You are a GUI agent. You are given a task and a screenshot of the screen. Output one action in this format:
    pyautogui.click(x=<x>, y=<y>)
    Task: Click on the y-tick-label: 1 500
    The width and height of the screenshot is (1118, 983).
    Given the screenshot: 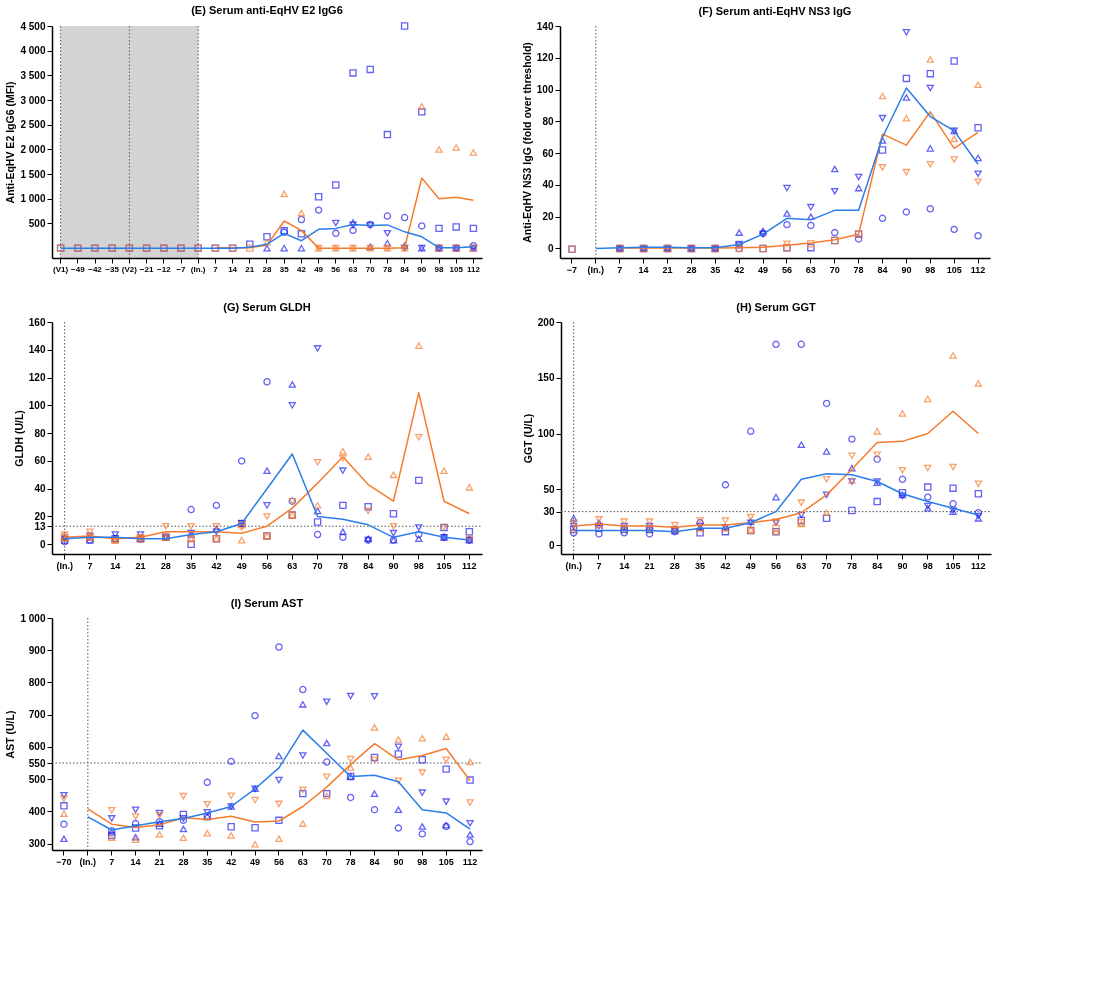 What is the action you would take?
    pyautogui.click(x=33, y=174)
    